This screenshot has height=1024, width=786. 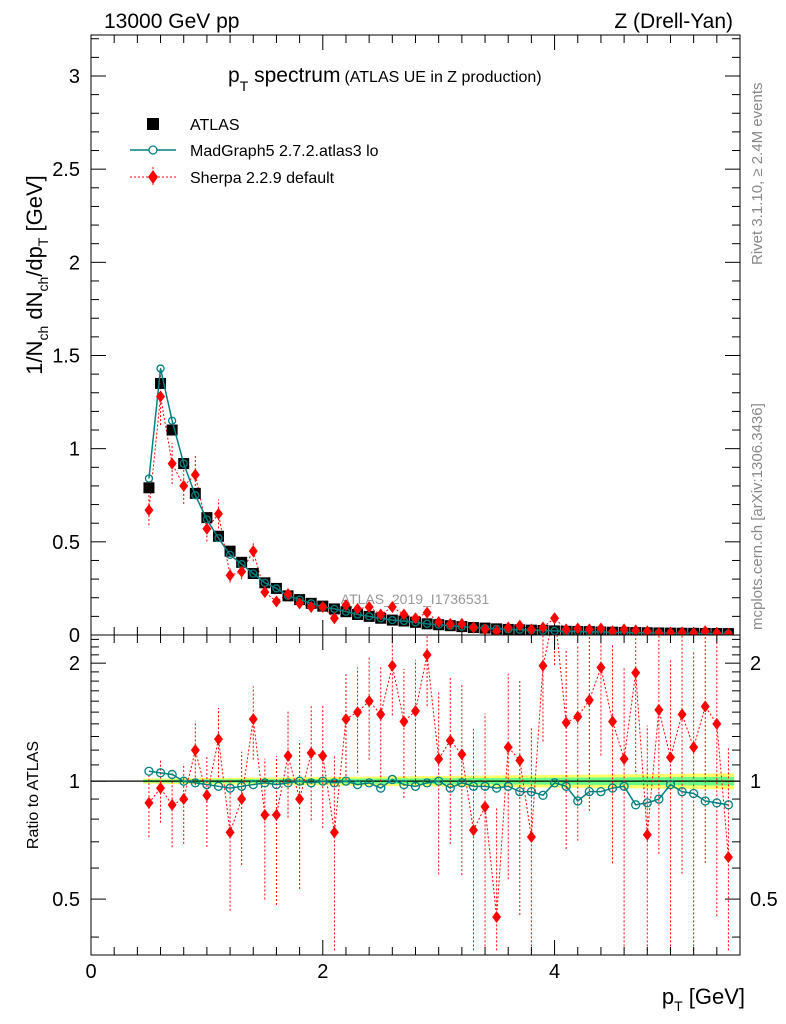 What do you see at coordinates (74, 664) in the screenshot?
I see `ratio-y-tick-label-left: 2` at bounding box center [74, 664].